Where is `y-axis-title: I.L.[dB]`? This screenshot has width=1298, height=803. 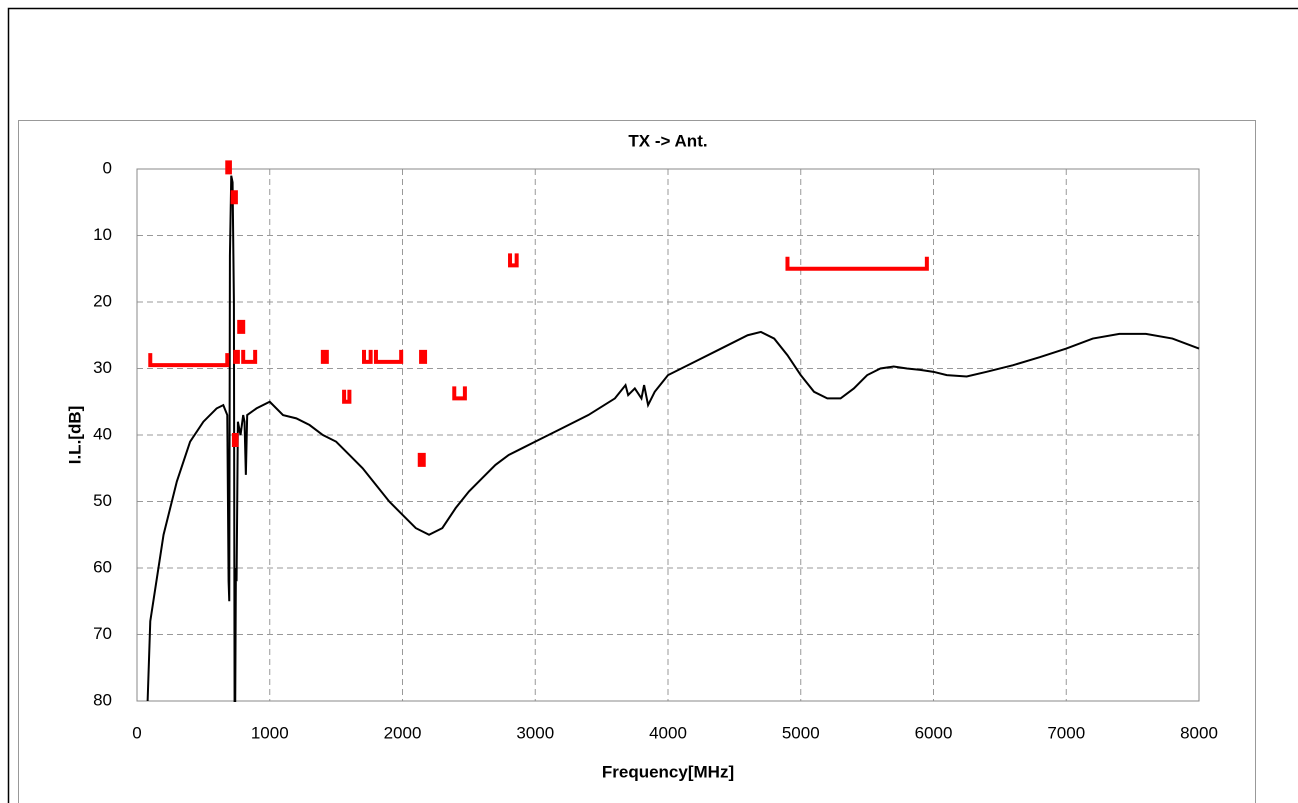 y-axis-title: I.L.[dB] is located at coordinates (74, 435).